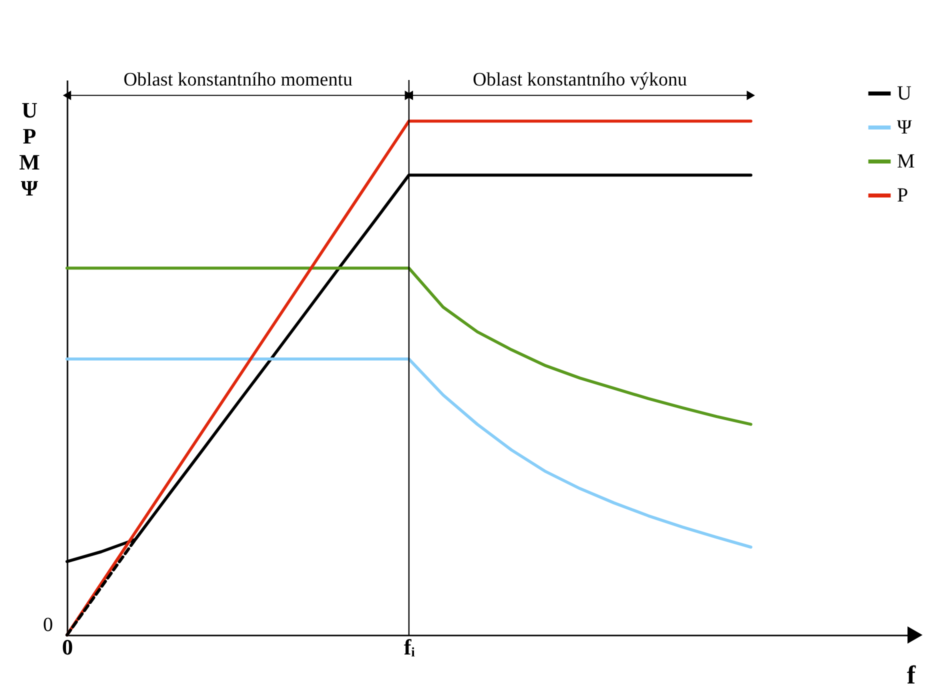  Describe the element at coordinates (238, 79) in the screenshot. I see `text: Oblast konstantního momentu` at that location.